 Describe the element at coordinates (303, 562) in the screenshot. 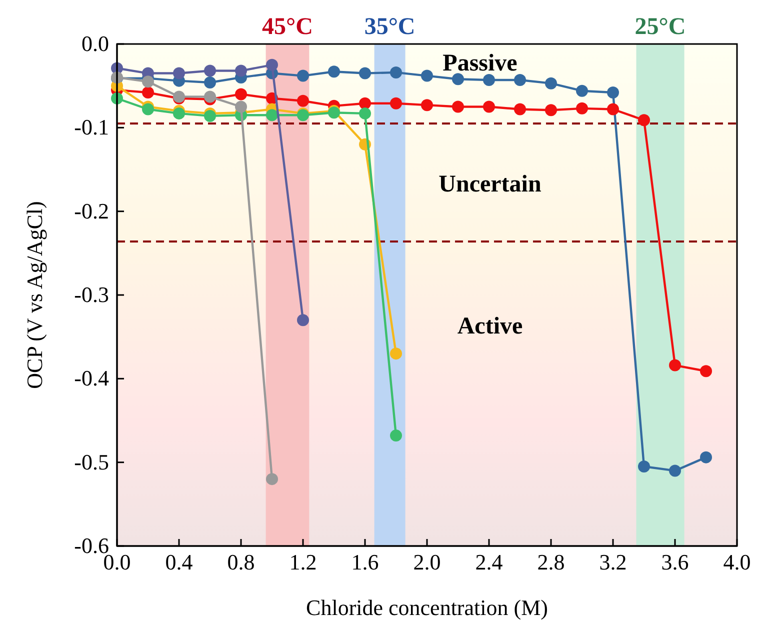

I see `x-tick-label: 1.2` at that location.